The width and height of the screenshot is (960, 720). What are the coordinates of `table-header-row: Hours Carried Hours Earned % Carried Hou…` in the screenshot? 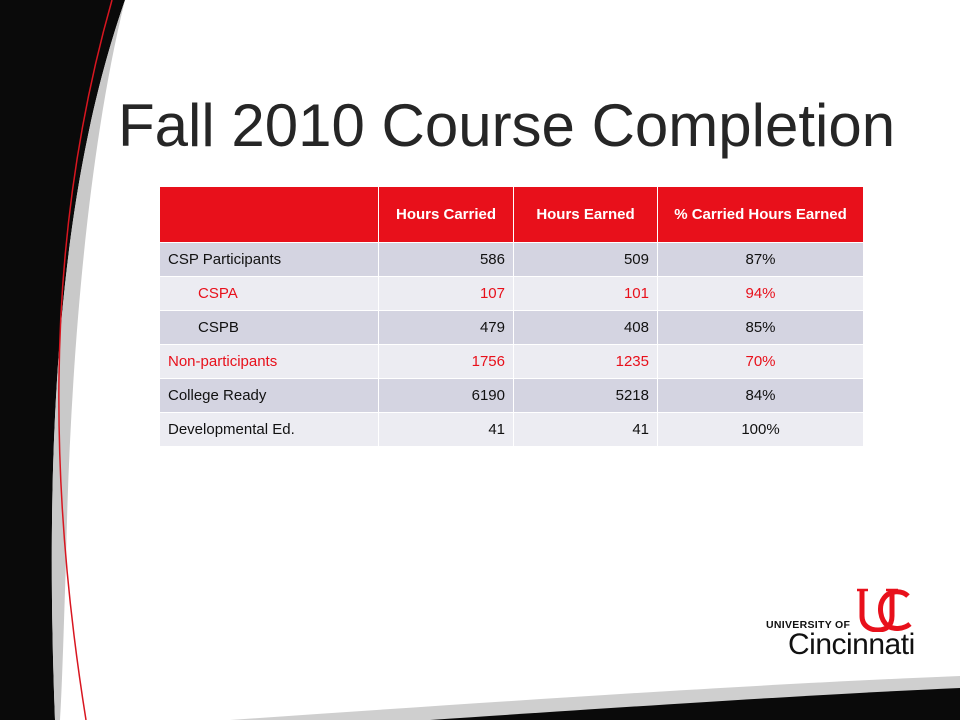 It's located at (511, 214).